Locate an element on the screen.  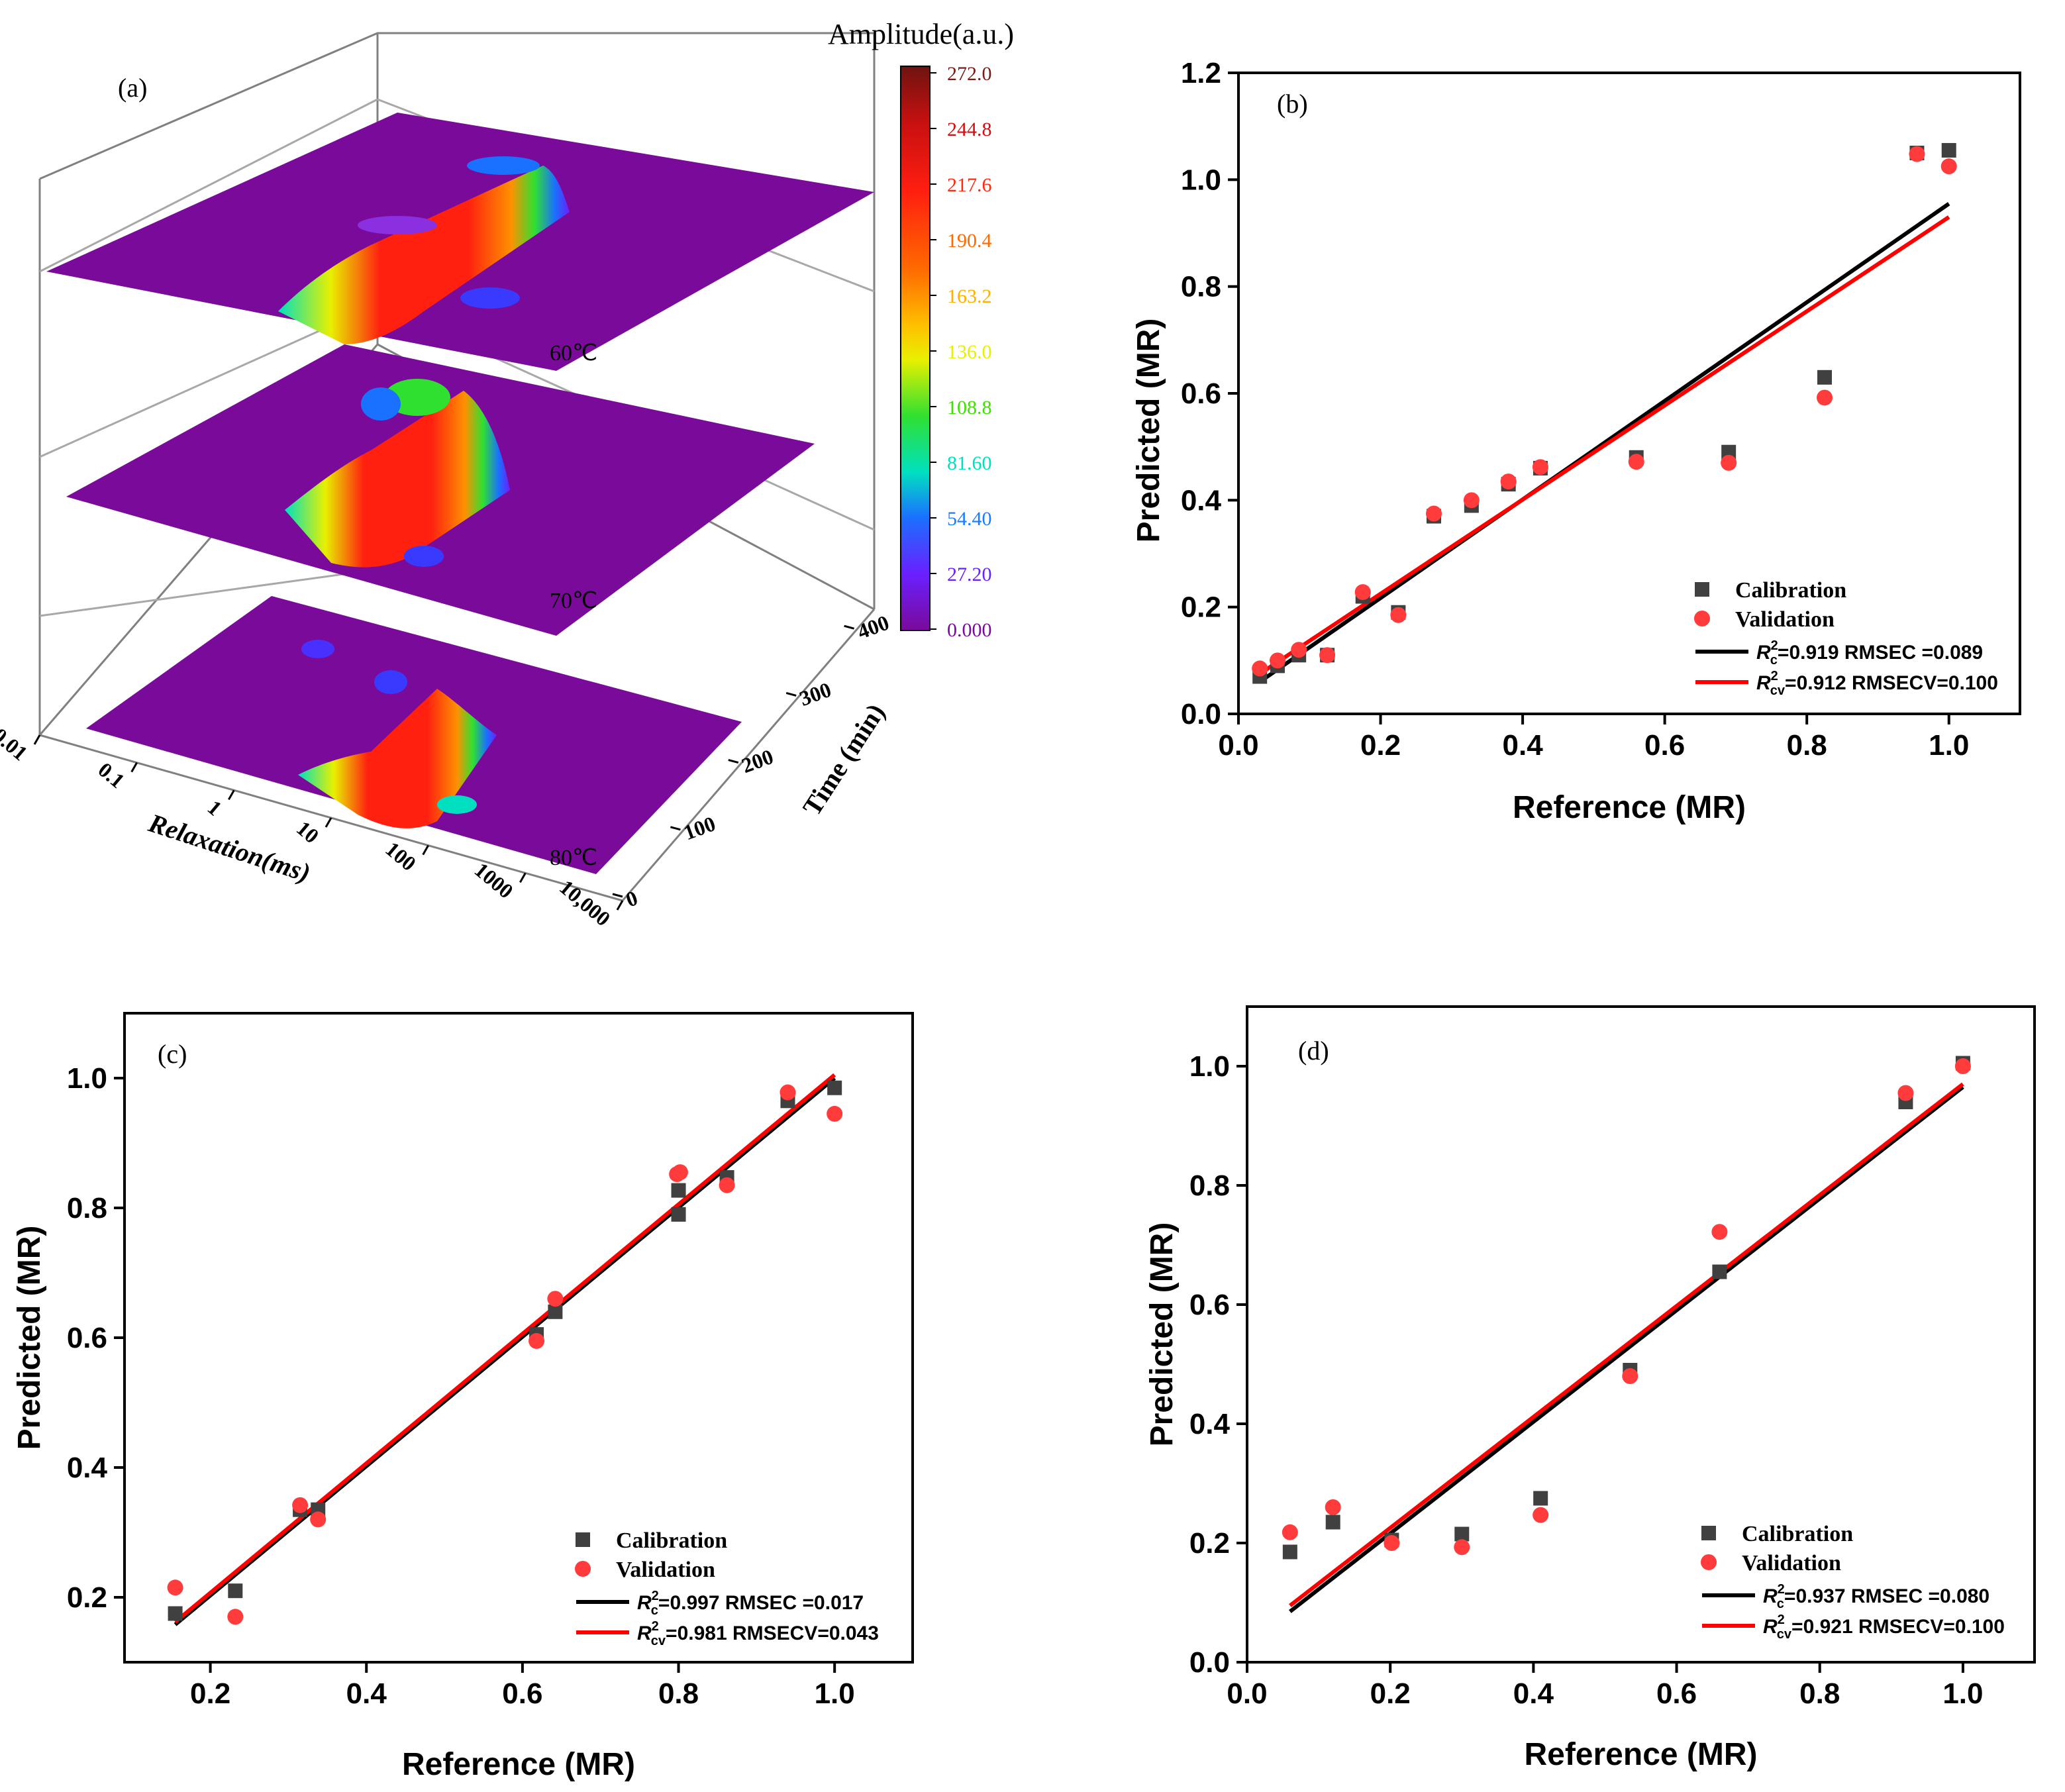
time-tick-label: 100 is located at coordinates (699, 827).